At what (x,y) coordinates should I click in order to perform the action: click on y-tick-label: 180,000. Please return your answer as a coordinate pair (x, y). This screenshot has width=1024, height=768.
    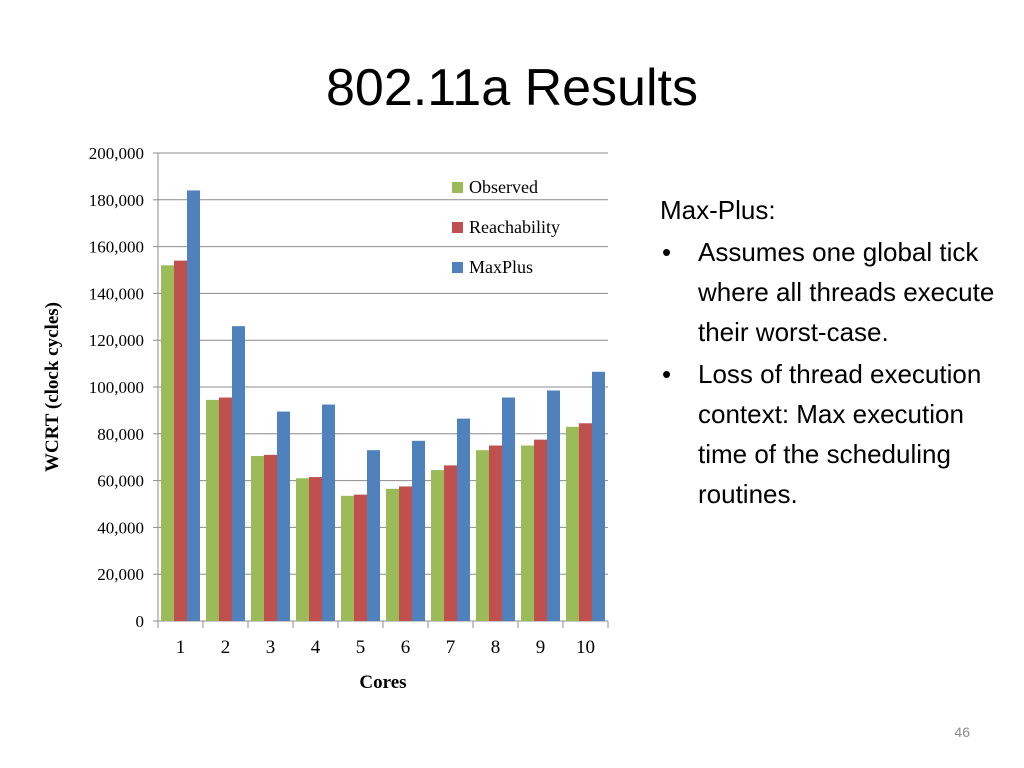
    Looking at the image, I should click on (116, 200).